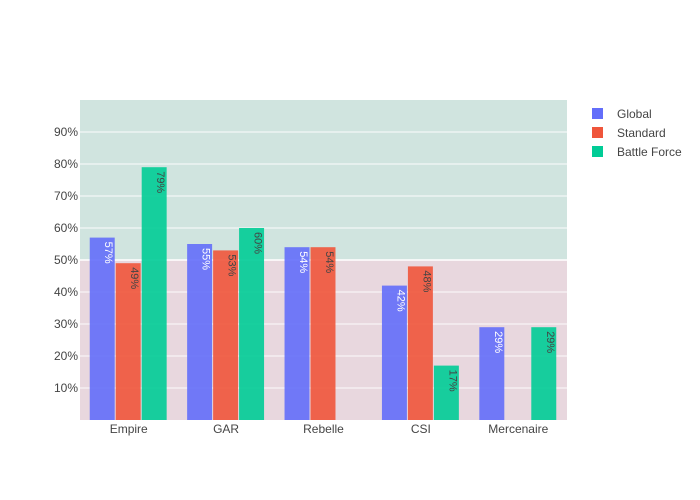 The width and height of the screenshot is (700, 500). What do you see at coordinates (108, 253) in the screenshot?
I see `bar-value-label: 57%` at bounding box center [108, 253].